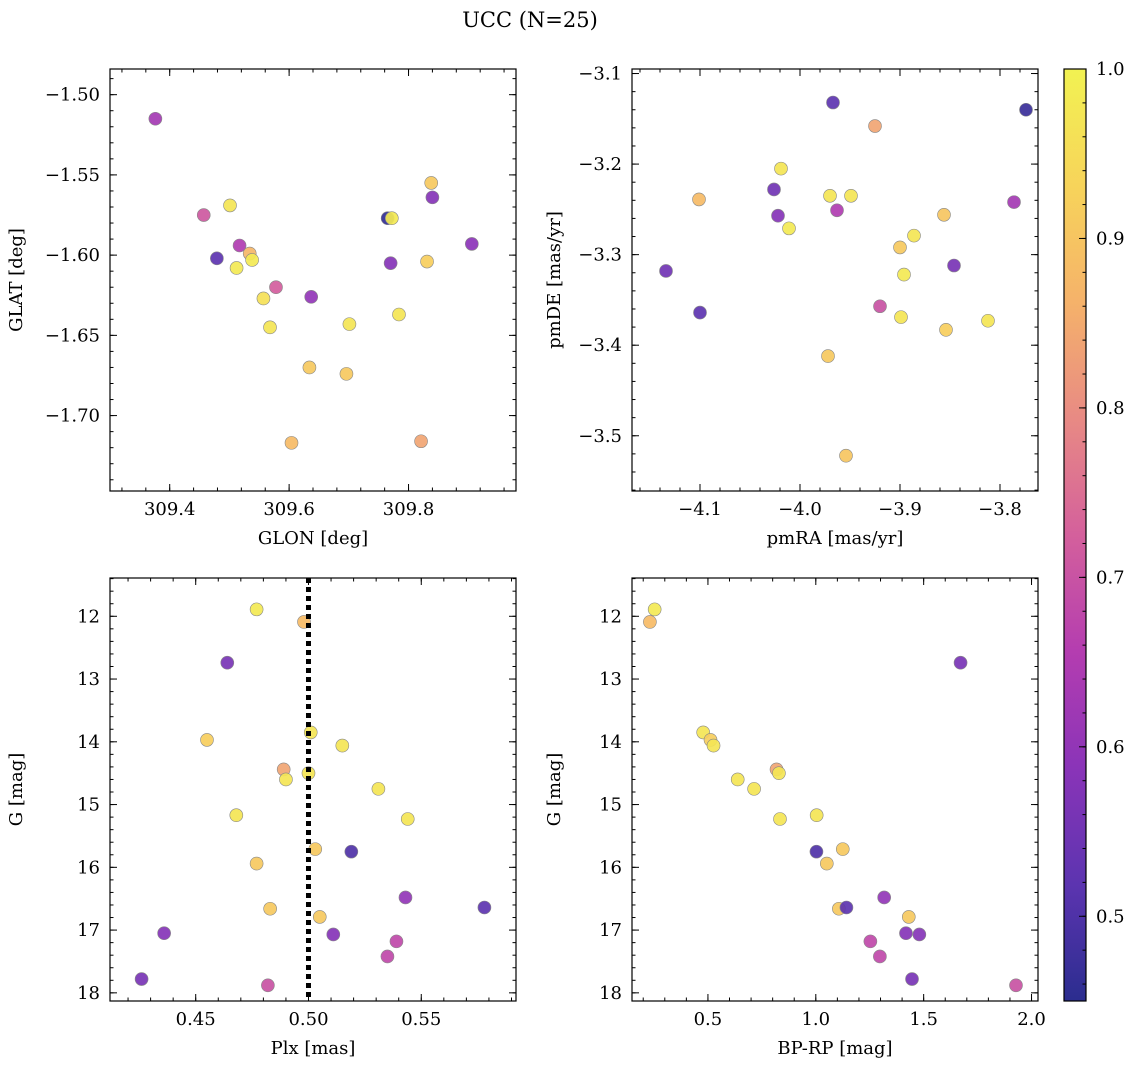 This screenshot has width=1136, height=1068. What do you see at coordinates (1110, 69) in the screenshot?
I see `colorbar-tick-label: 1.0` at bounding box center [1110, 69].